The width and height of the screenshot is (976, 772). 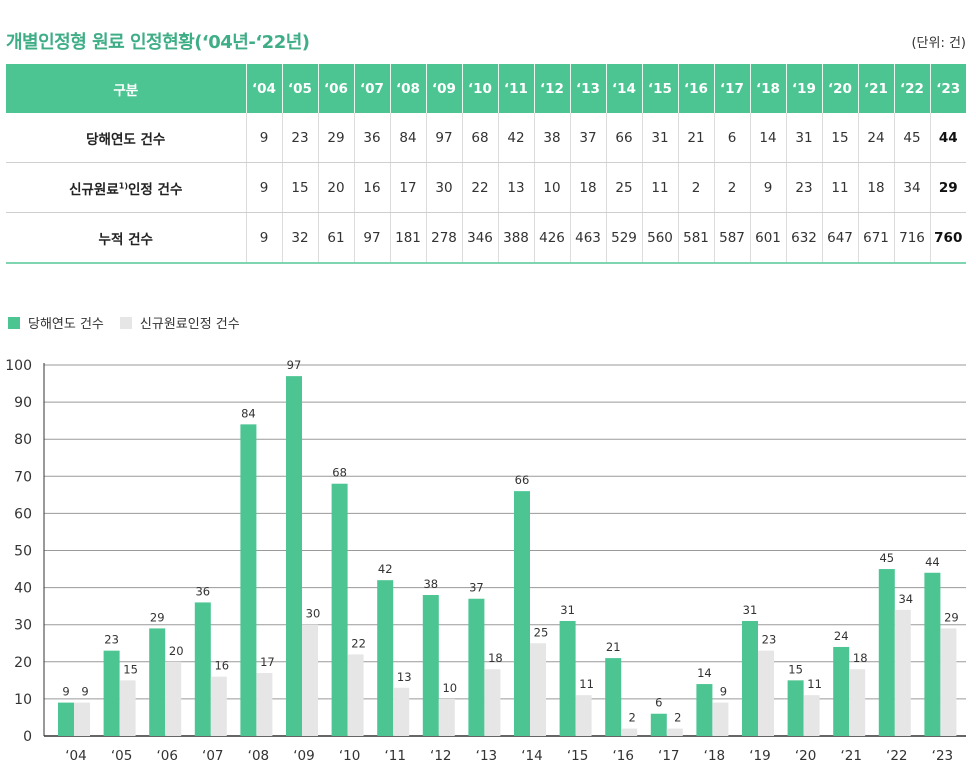 I want to click on x-tick-label: ‘10, so click(x=349, y=756).